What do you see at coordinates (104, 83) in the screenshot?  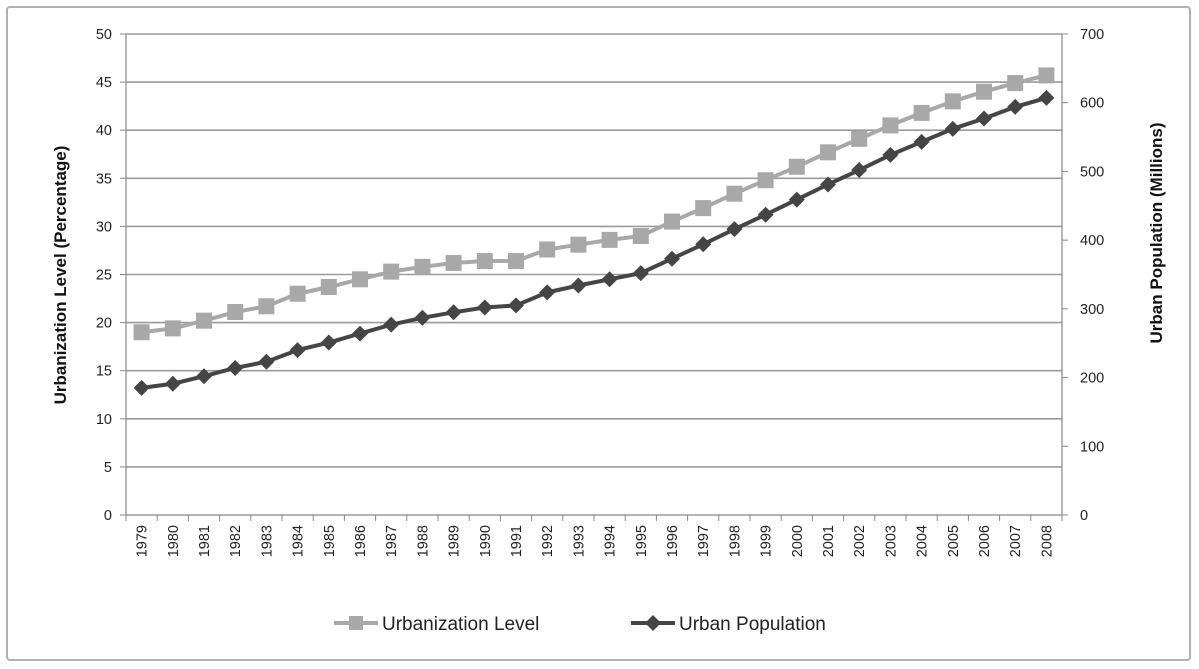 I see `y-tick-label-left: 45` at bounding box center [104, 83].